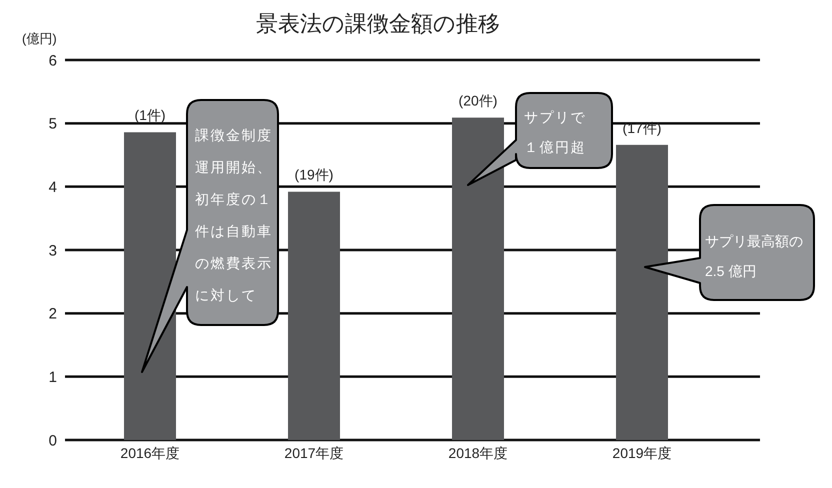 The width and height of the screenshot is (832, 488). What do you see at coordinates (52, 251) in the screenshot?
I see `y-tick-label: 3` at bounding box center [52, 251].